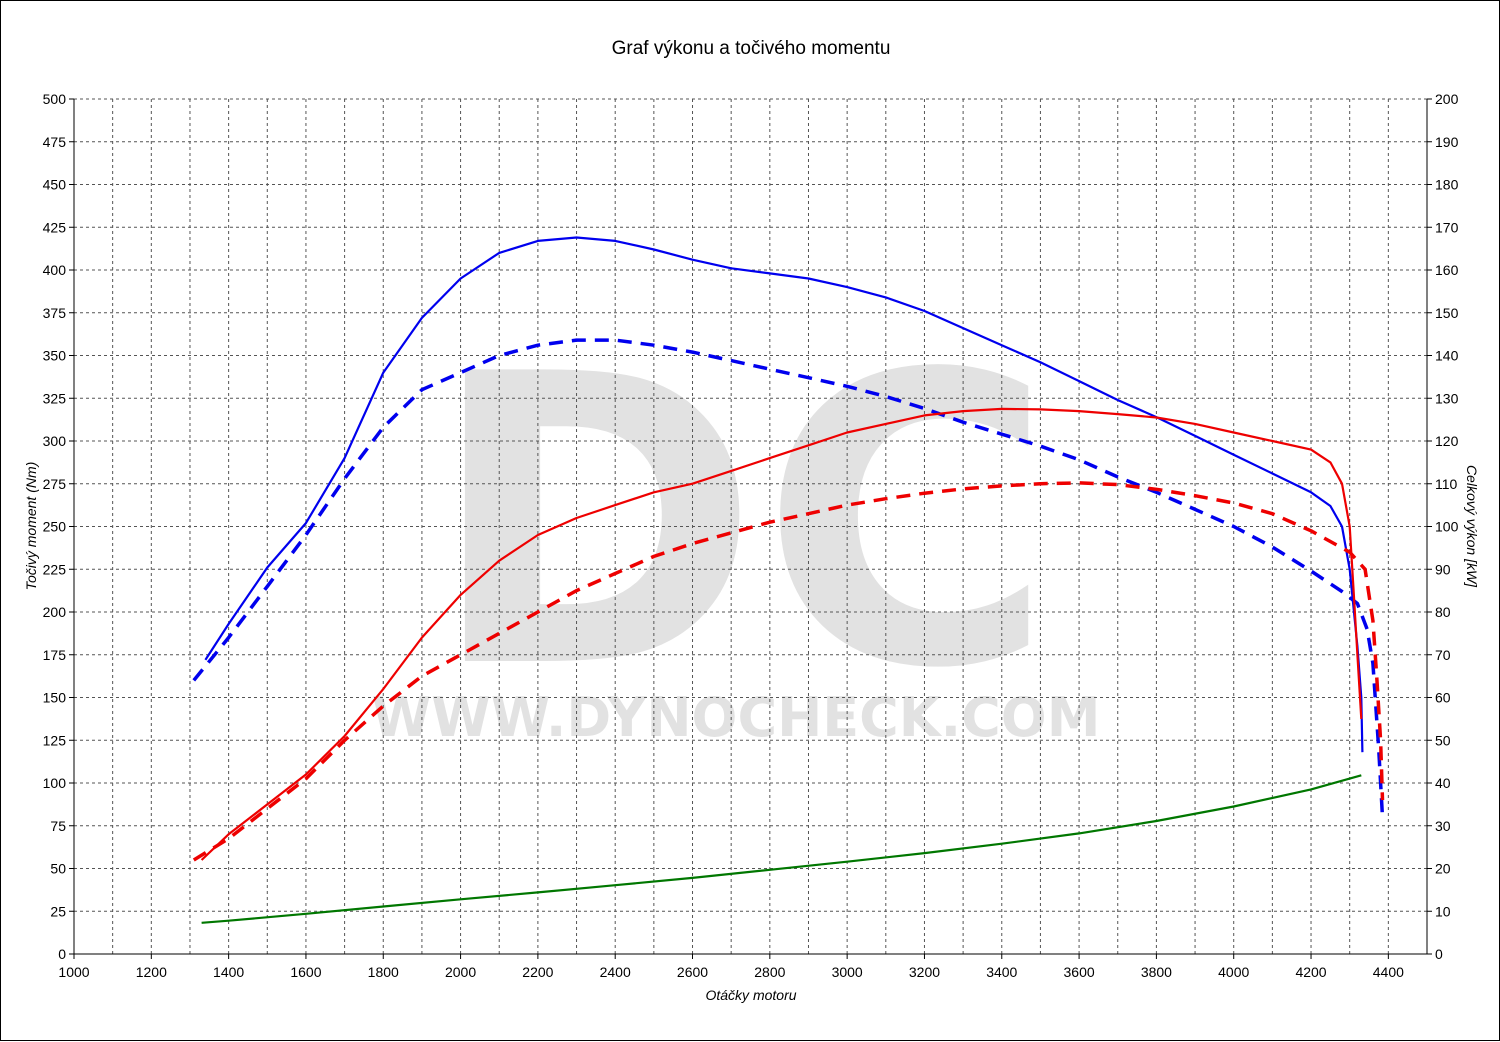 Image resolution: width=1500 pixels, height=1042 pixels. What do you see at coordinates (750, 995) in the screenshot?
I see `x-axis-label: Otáčky motoru` at bounding box center [750, 995].